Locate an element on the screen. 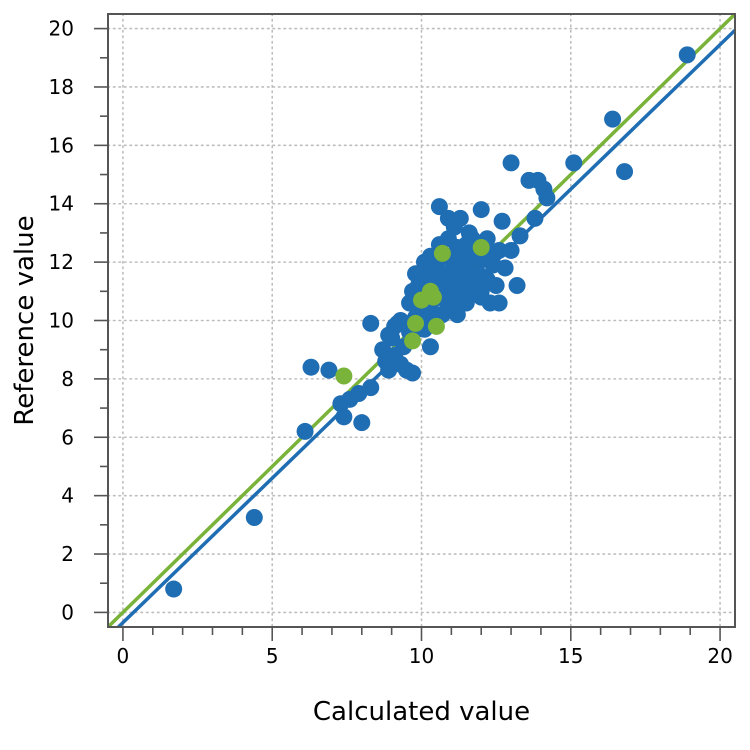 This screenshot has height=750, width=750. x-tick-label-0: 0 is located at coordinates (123, 656).